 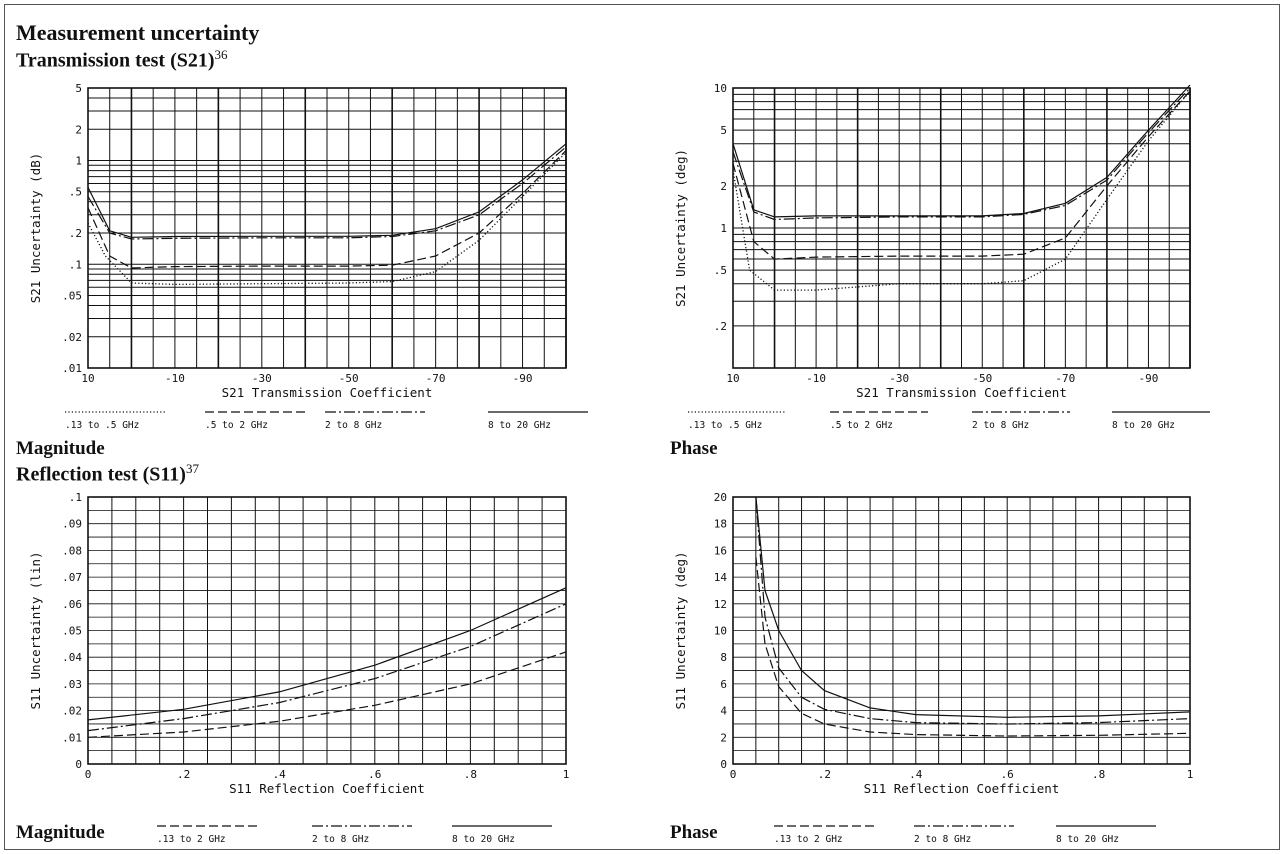 I want to click on transmission-footnote: 36, so click(x=221, y=54).